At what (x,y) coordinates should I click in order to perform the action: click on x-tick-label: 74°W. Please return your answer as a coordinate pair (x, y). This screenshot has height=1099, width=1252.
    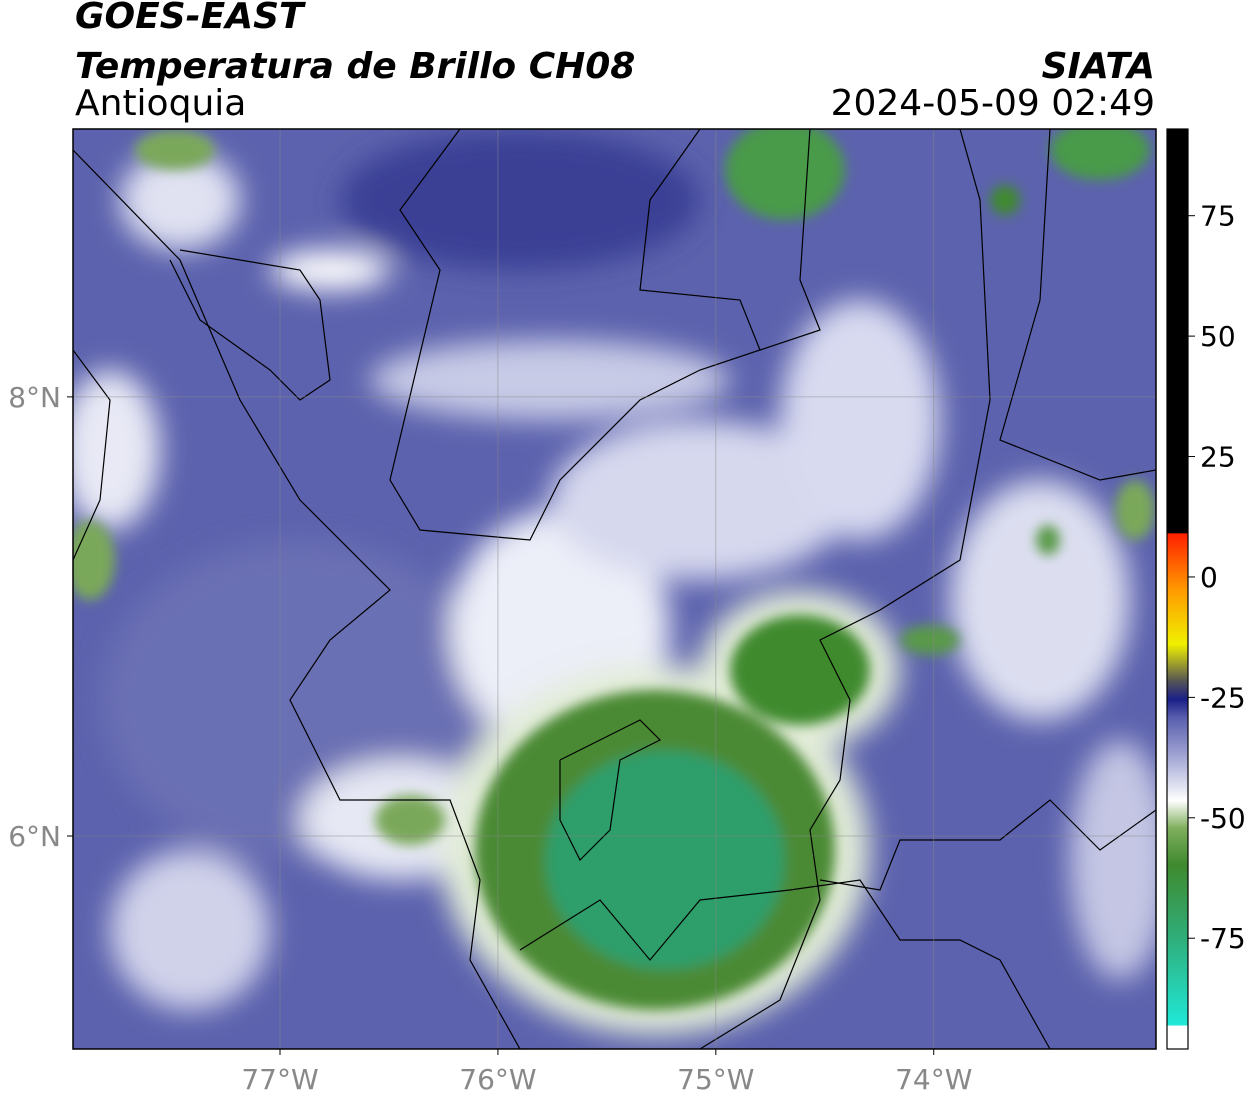
    Looking at the image, I should click on (933, 1079).